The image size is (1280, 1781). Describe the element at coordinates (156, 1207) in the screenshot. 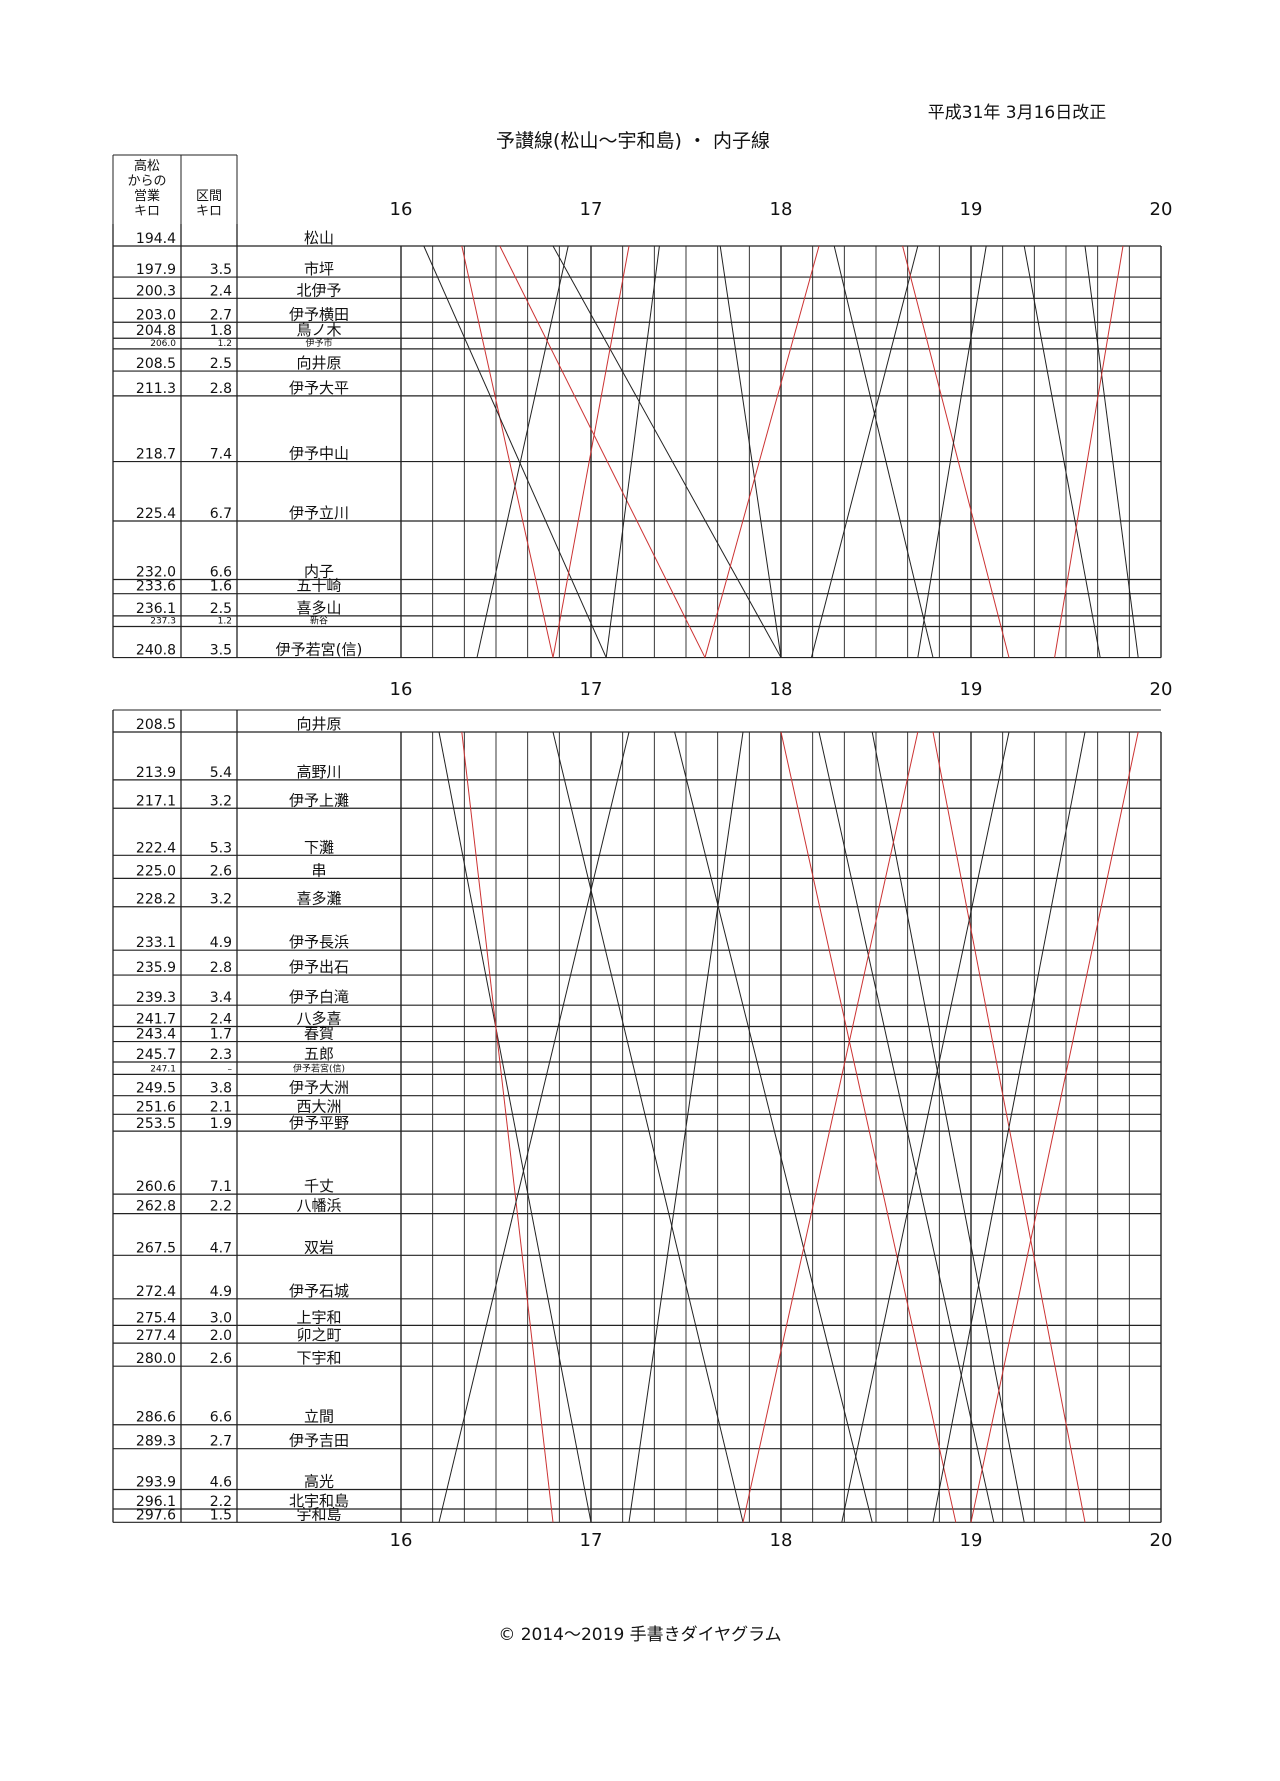

I see `station-km: 262.8` at that location.